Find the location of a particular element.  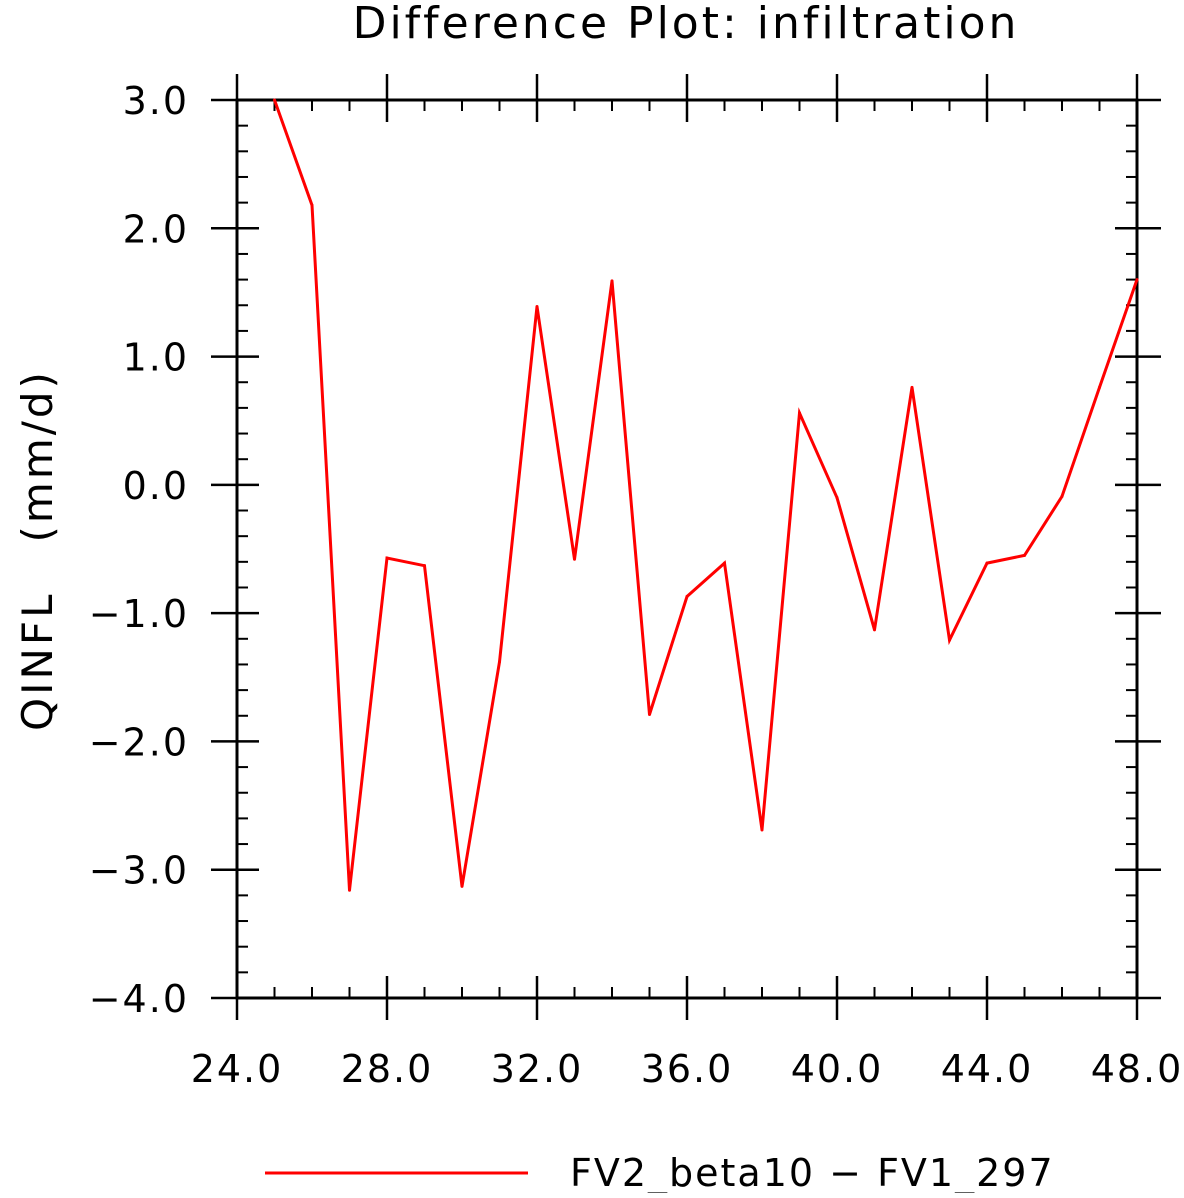

legend: FV2_beta10 − FV1_297 is located at coordinates (660, 1173).